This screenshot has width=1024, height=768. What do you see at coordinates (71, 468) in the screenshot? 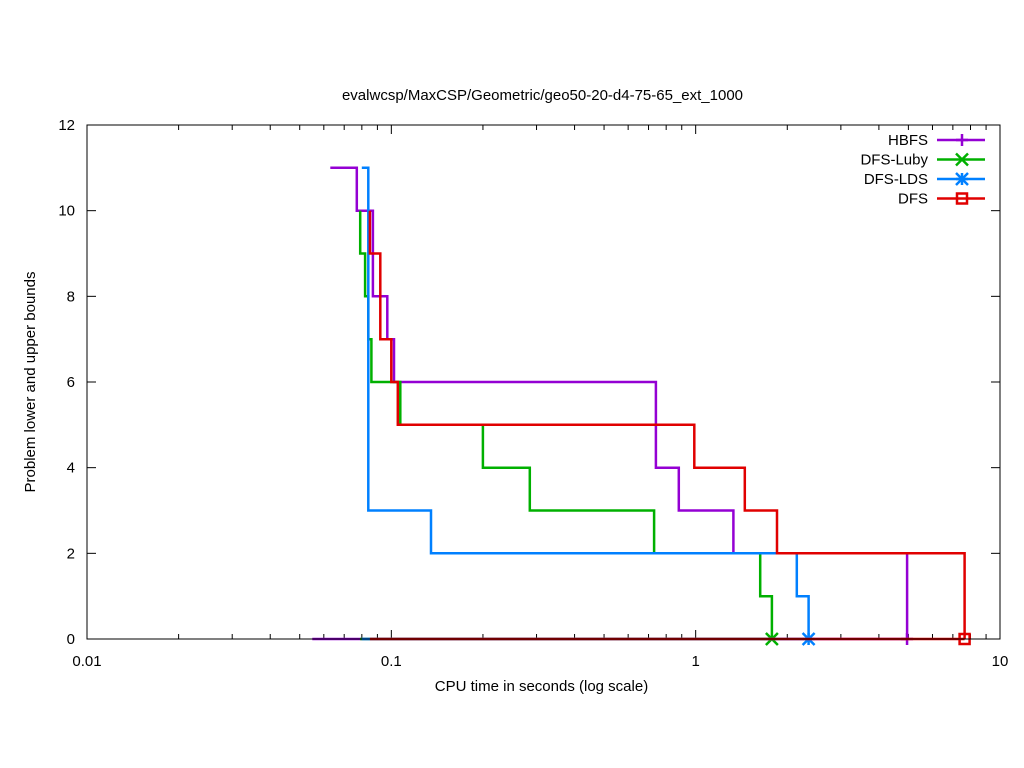
I see `y-tick-label: 4` at bounding box center [71, 468].